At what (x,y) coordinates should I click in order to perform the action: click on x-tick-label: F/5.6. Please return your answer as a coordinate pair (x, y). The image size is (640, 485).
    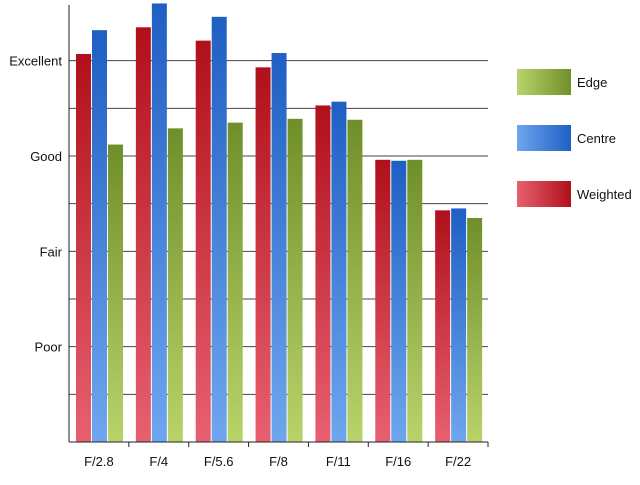
    Looking at the image, I should click on (219, 461).